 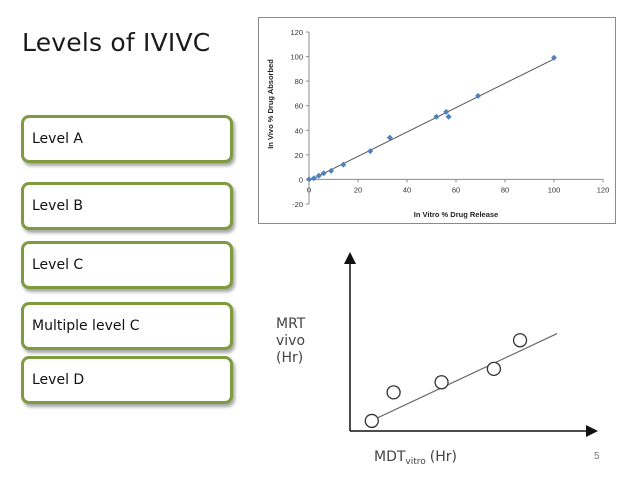 What do you see at coordinates (462, 378) in the screenshot?
I see `chart2-trendline` at bounding box center [462, 378].